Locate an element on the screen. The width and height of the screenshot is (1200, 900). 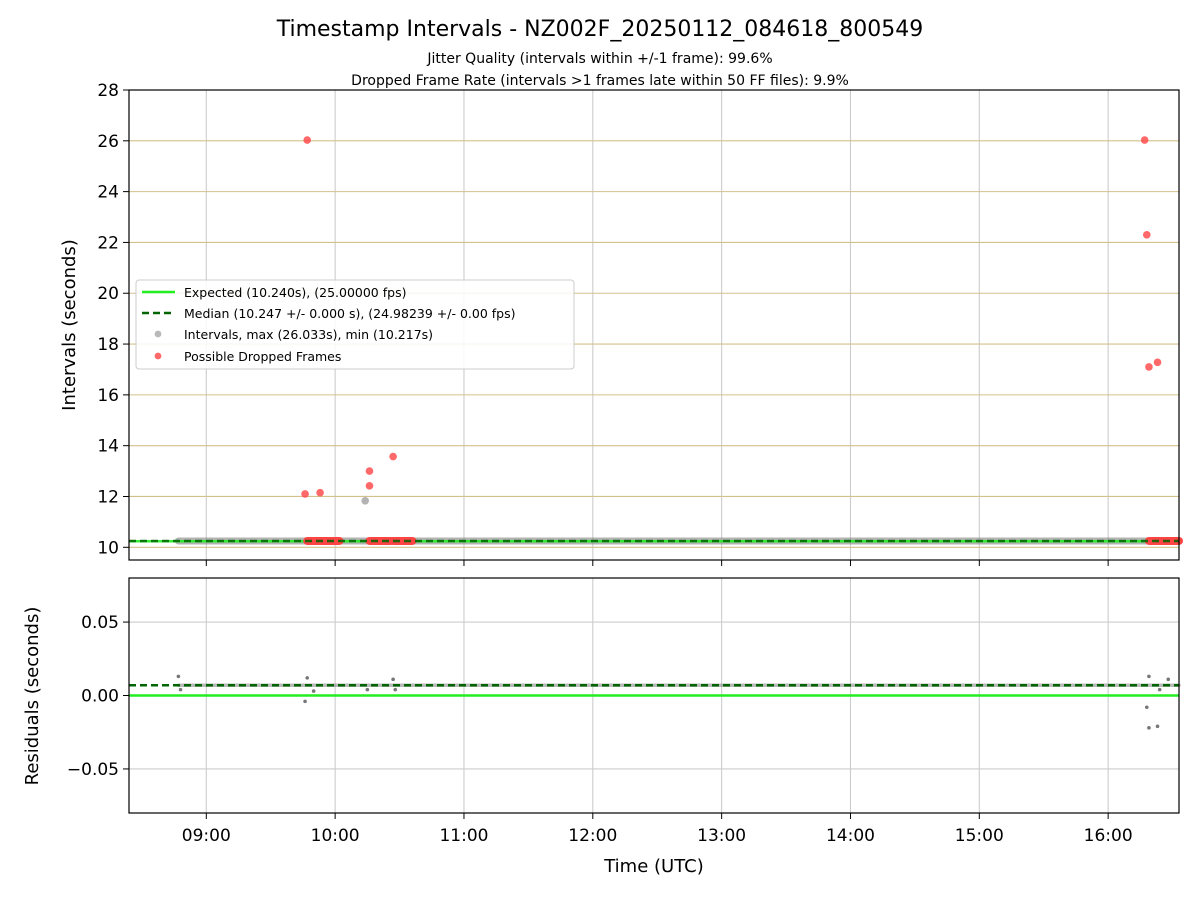
x-tick-label: 09:00 is located at coordinates (206, 836).